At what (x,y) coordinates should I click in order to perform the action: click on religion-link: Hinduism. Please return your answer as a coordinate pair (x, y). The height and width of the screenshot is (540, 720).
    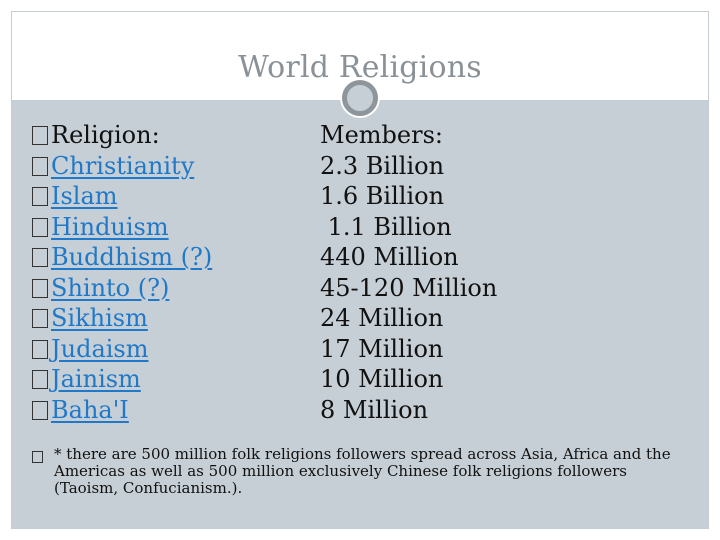
    Looking at the image, I should click on (110, 226).